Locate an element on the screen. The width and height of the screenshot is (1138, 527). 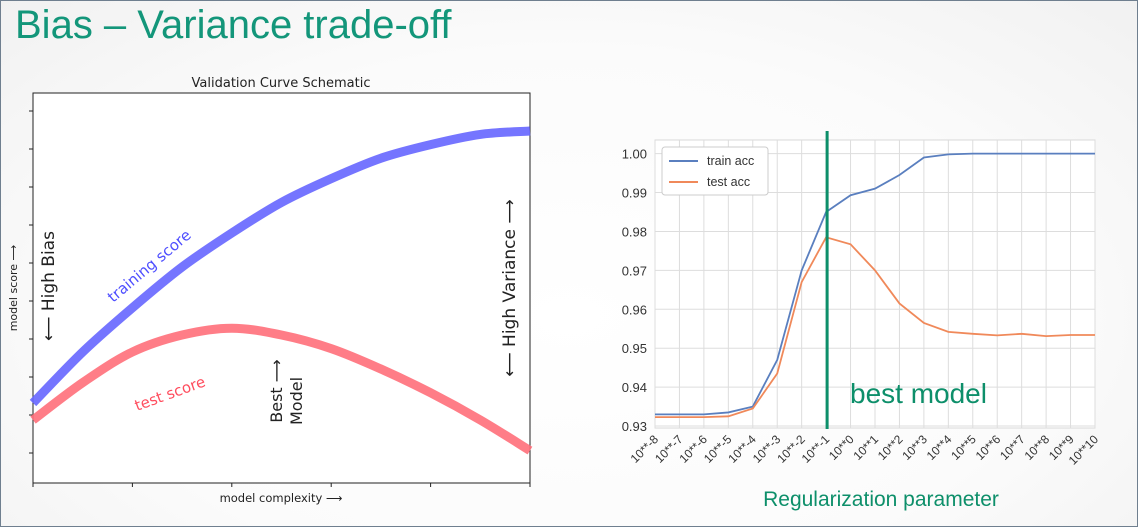
chart2-xtick-label: 10**5 is located at coordinates (963, 447).